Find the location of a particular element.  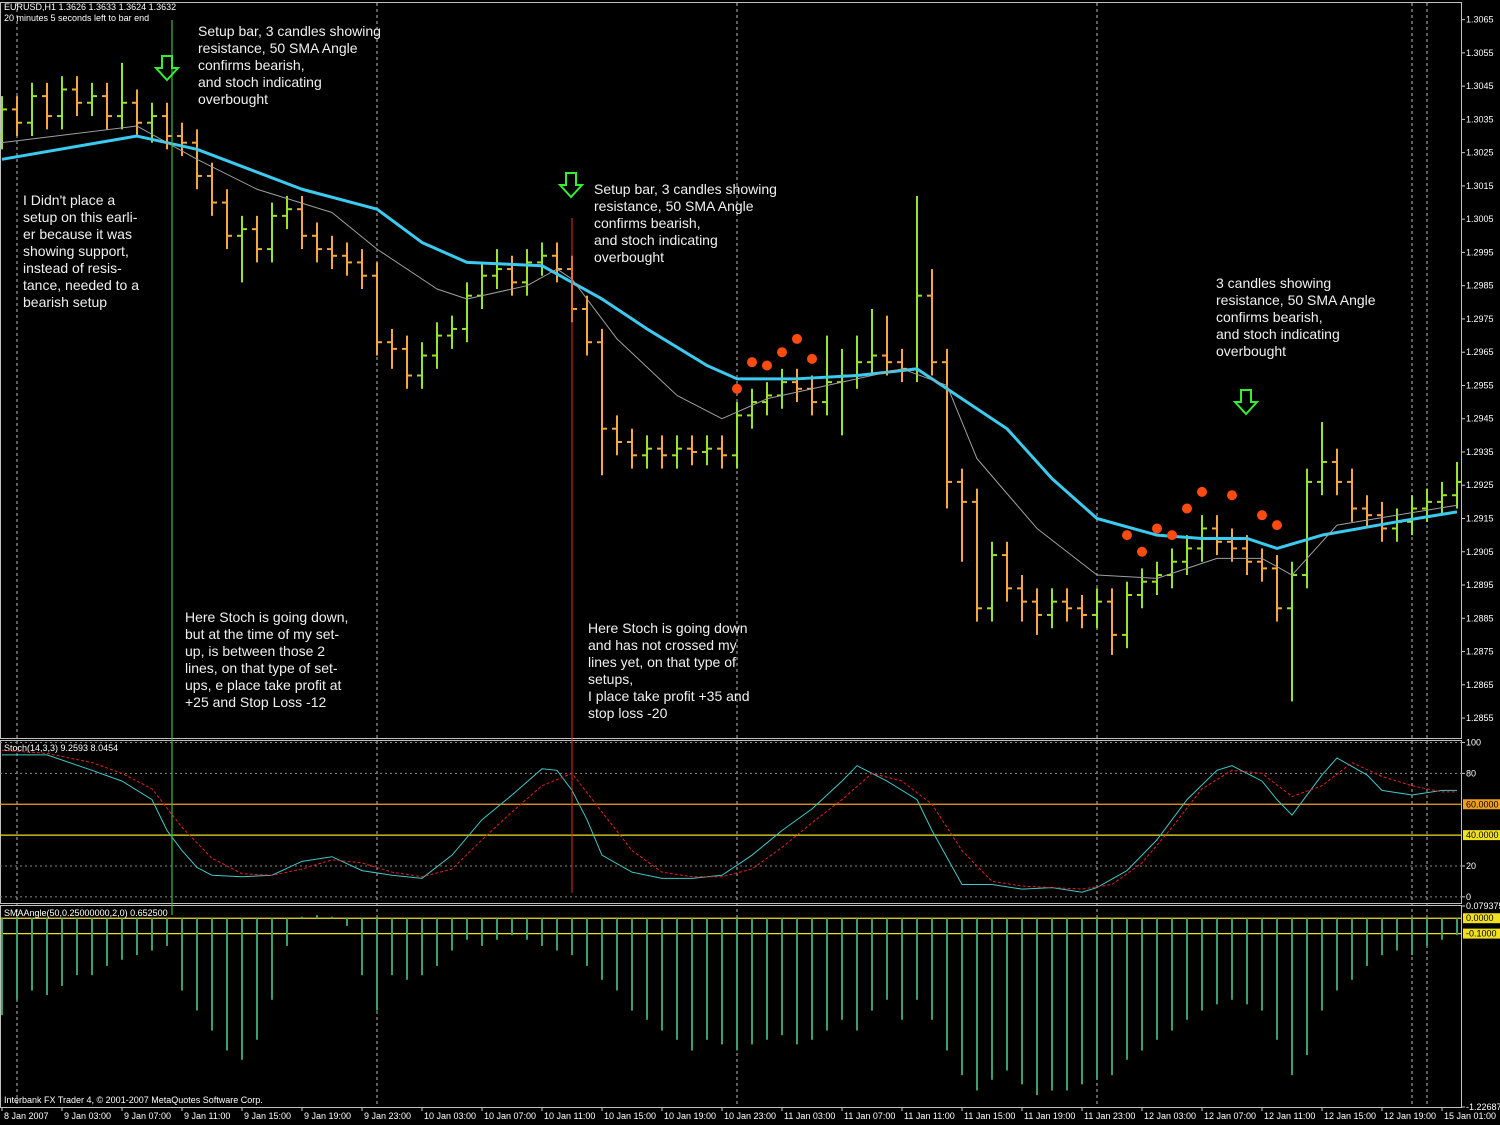

annotation-text: overbought is located at coordinates (629, 257).